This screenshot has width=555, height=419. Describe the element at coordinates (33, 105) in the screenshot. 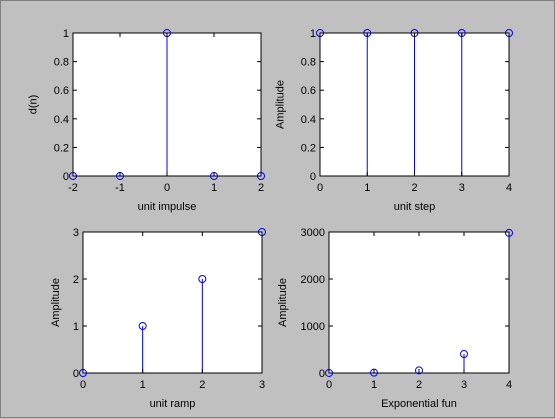

I see `y-axis-label: d(n)` at that location.